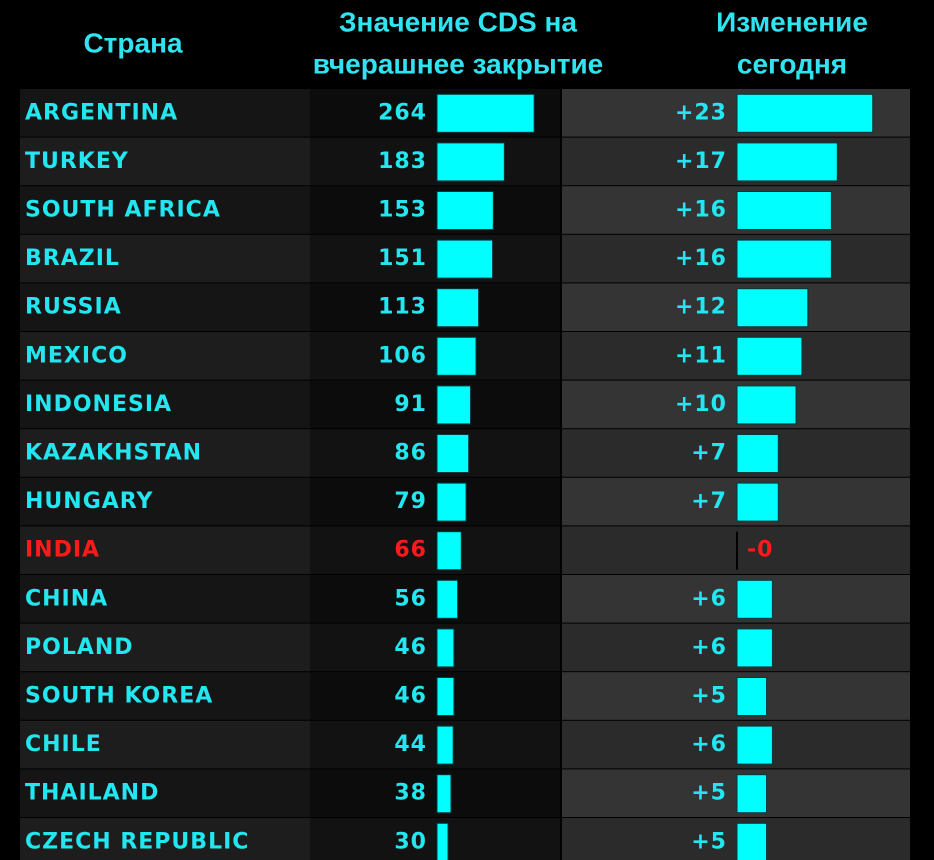 The height and width of the screenshot is (860, 934). I want to click on cds-value: 44, so click(410, 744).